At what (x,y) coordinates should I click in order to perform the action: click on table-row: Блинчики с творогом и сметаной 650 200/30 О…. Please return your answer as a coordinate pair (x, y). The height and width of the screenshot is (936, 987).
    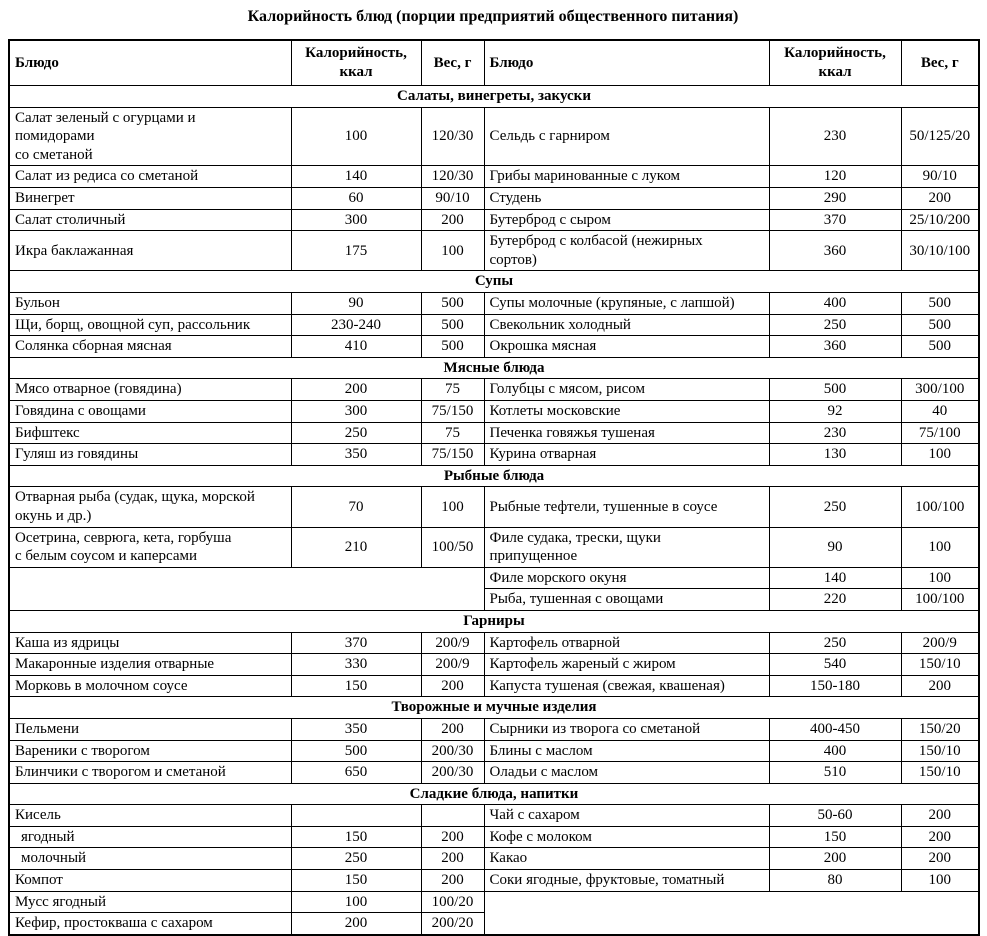
    Looking at the image, I should click on (494, 772).